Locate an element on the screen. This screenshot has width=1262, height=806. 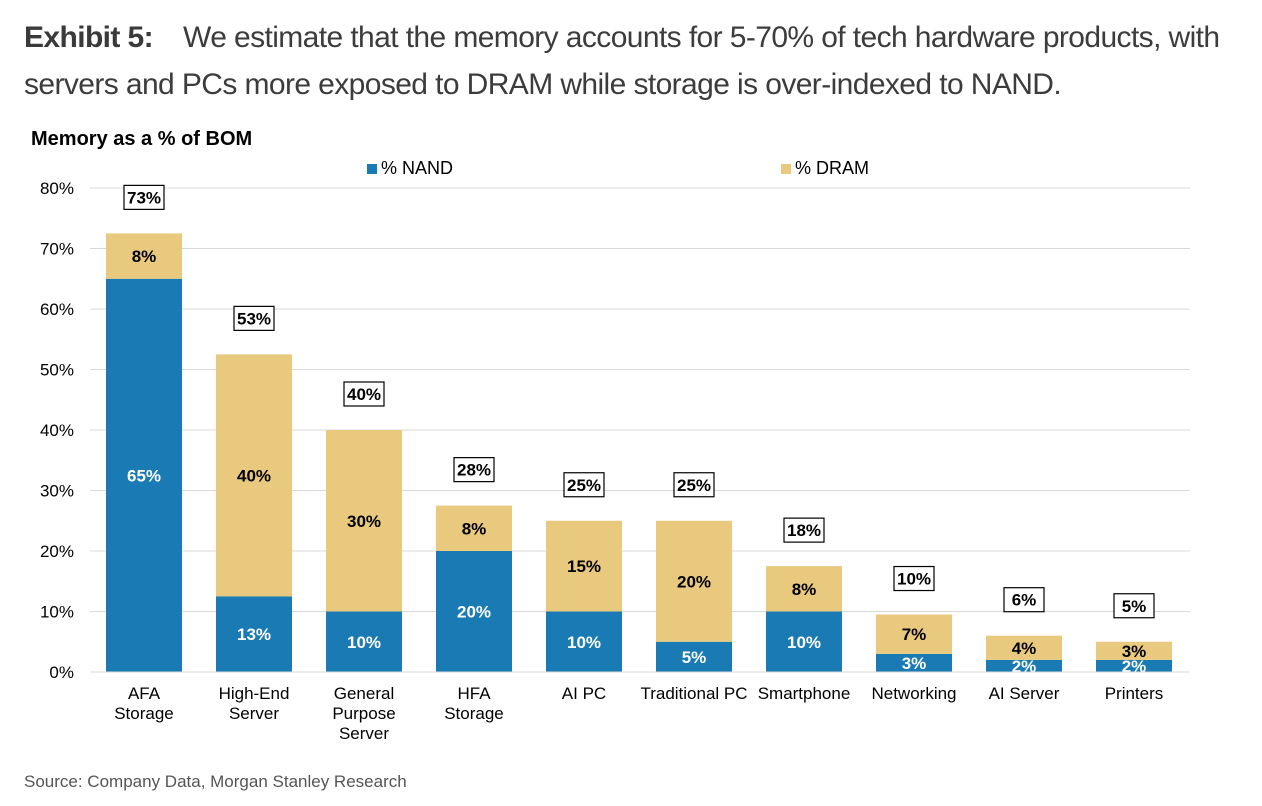
legend-item-dram: % DRAM is located at coordinates (825, 168).